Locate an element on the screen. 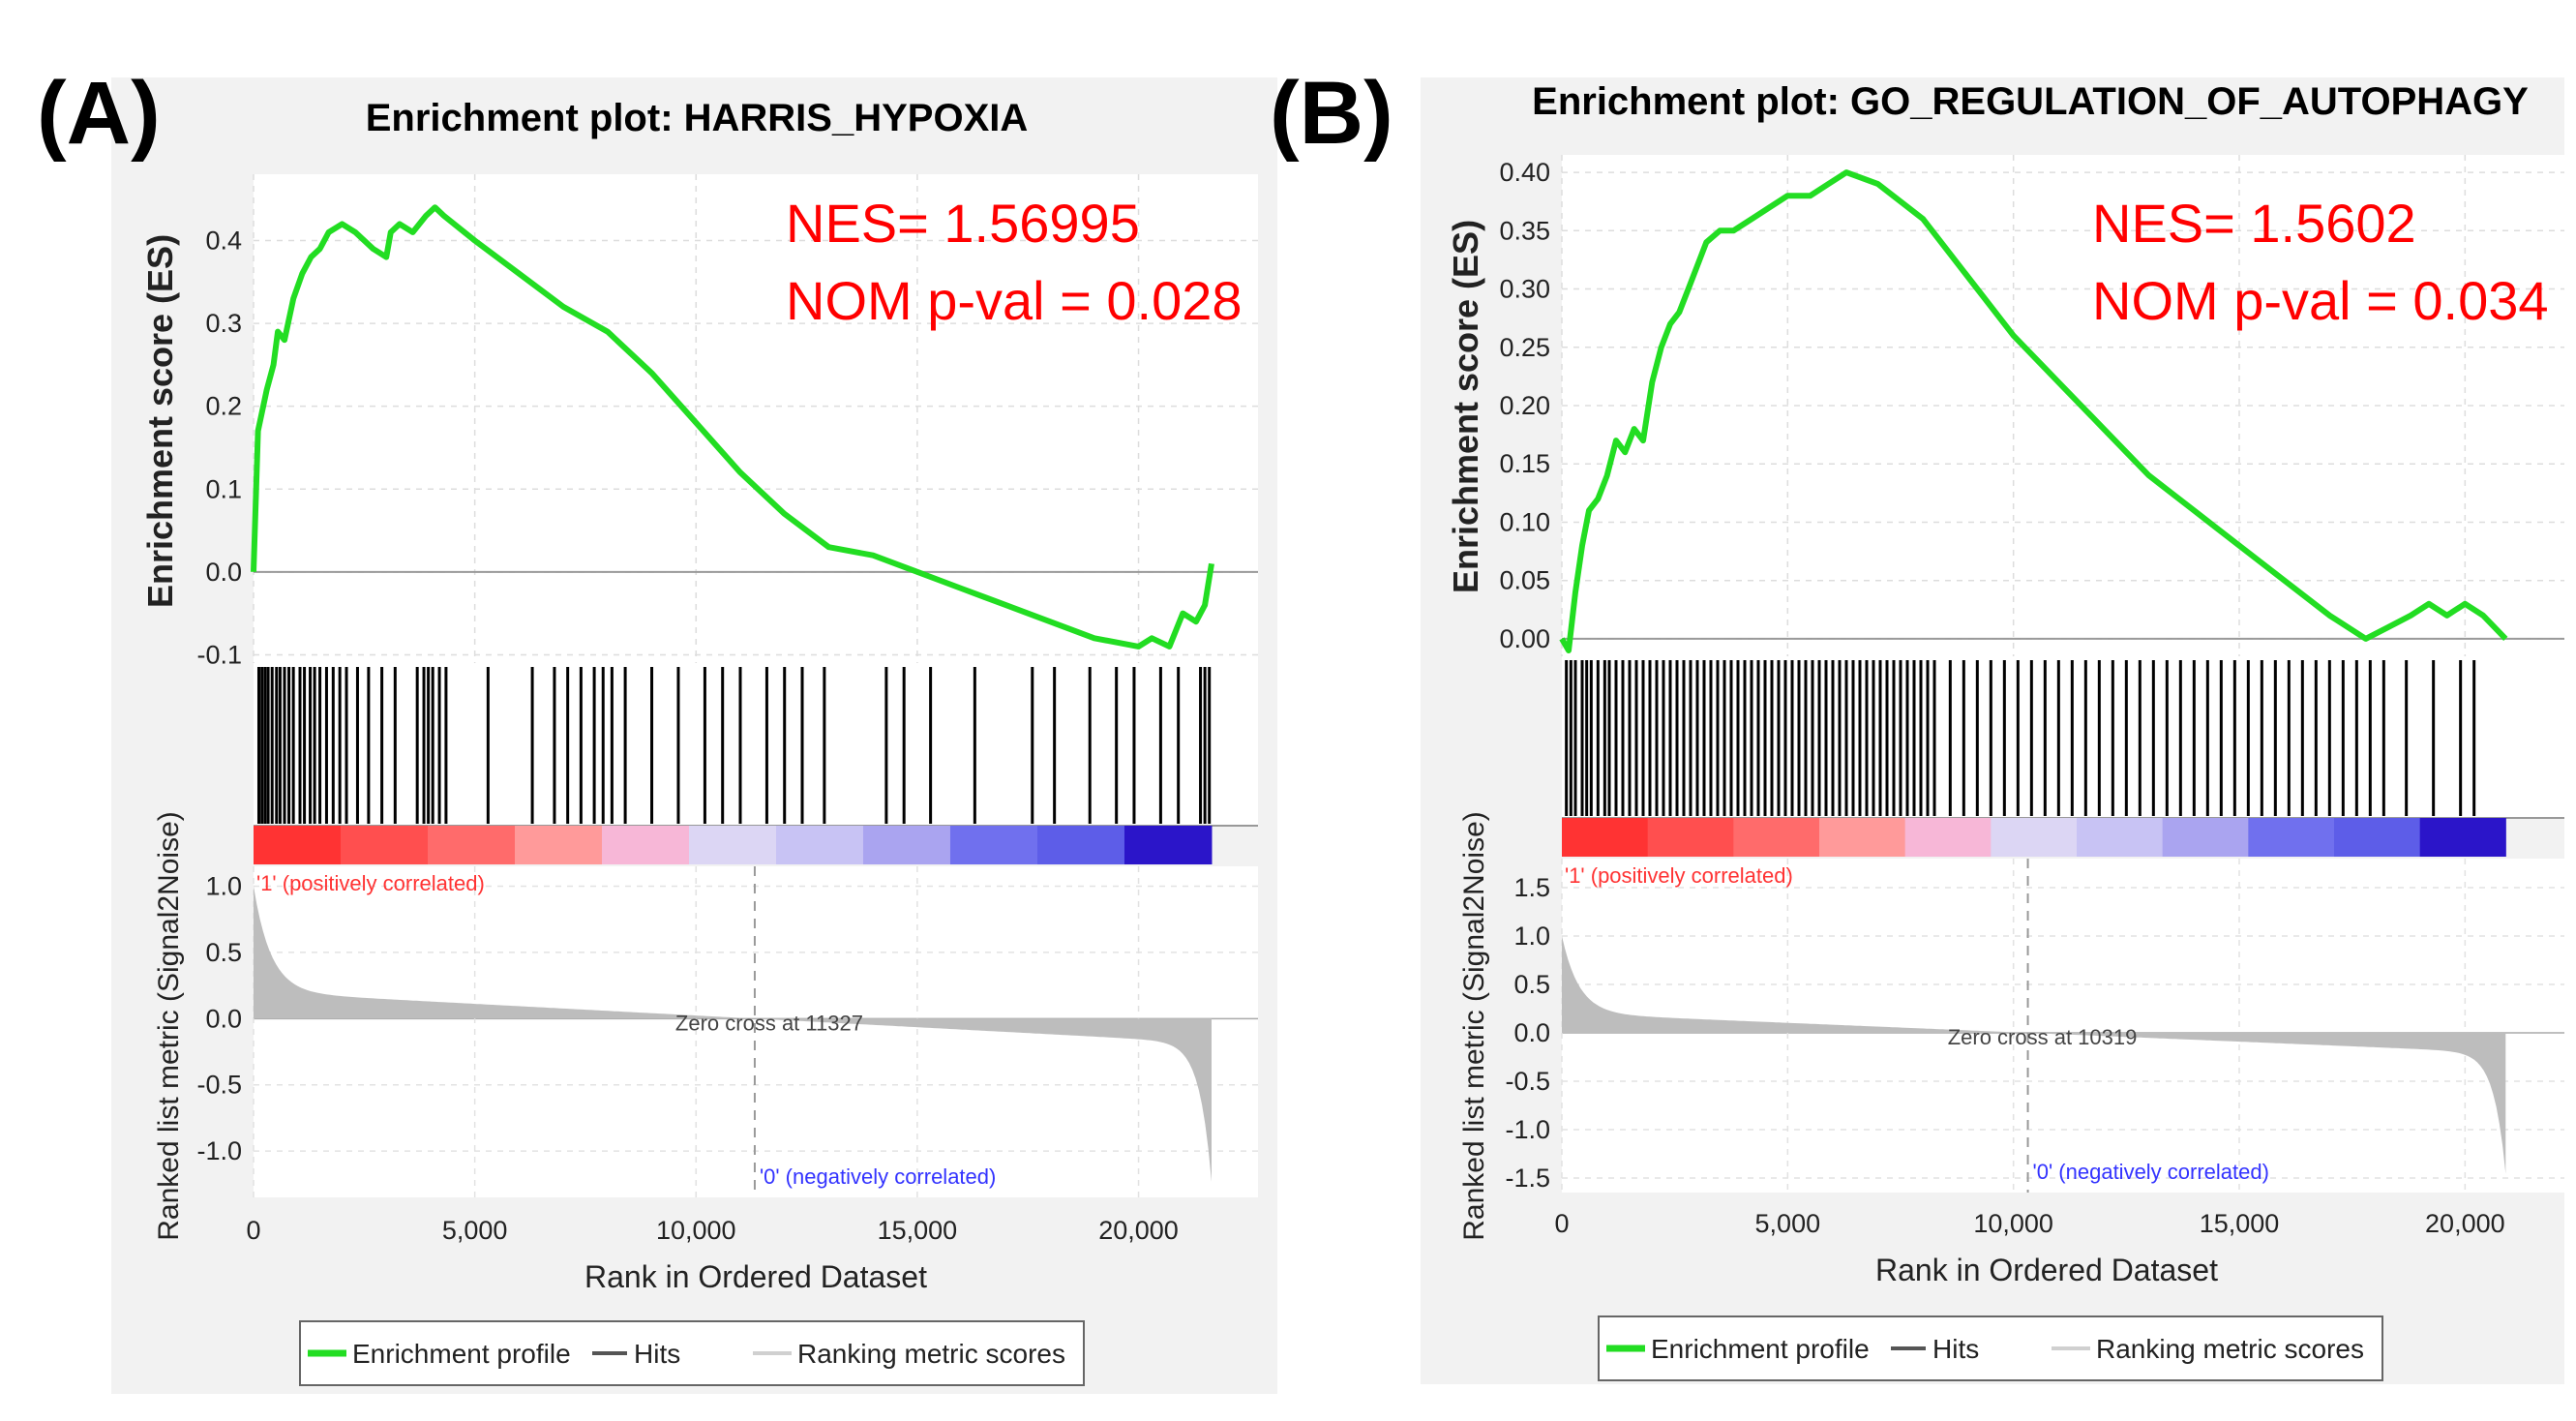  panel-b-negative-label: '0' (negatively correlated) is located at coordinates (2151, 1172).